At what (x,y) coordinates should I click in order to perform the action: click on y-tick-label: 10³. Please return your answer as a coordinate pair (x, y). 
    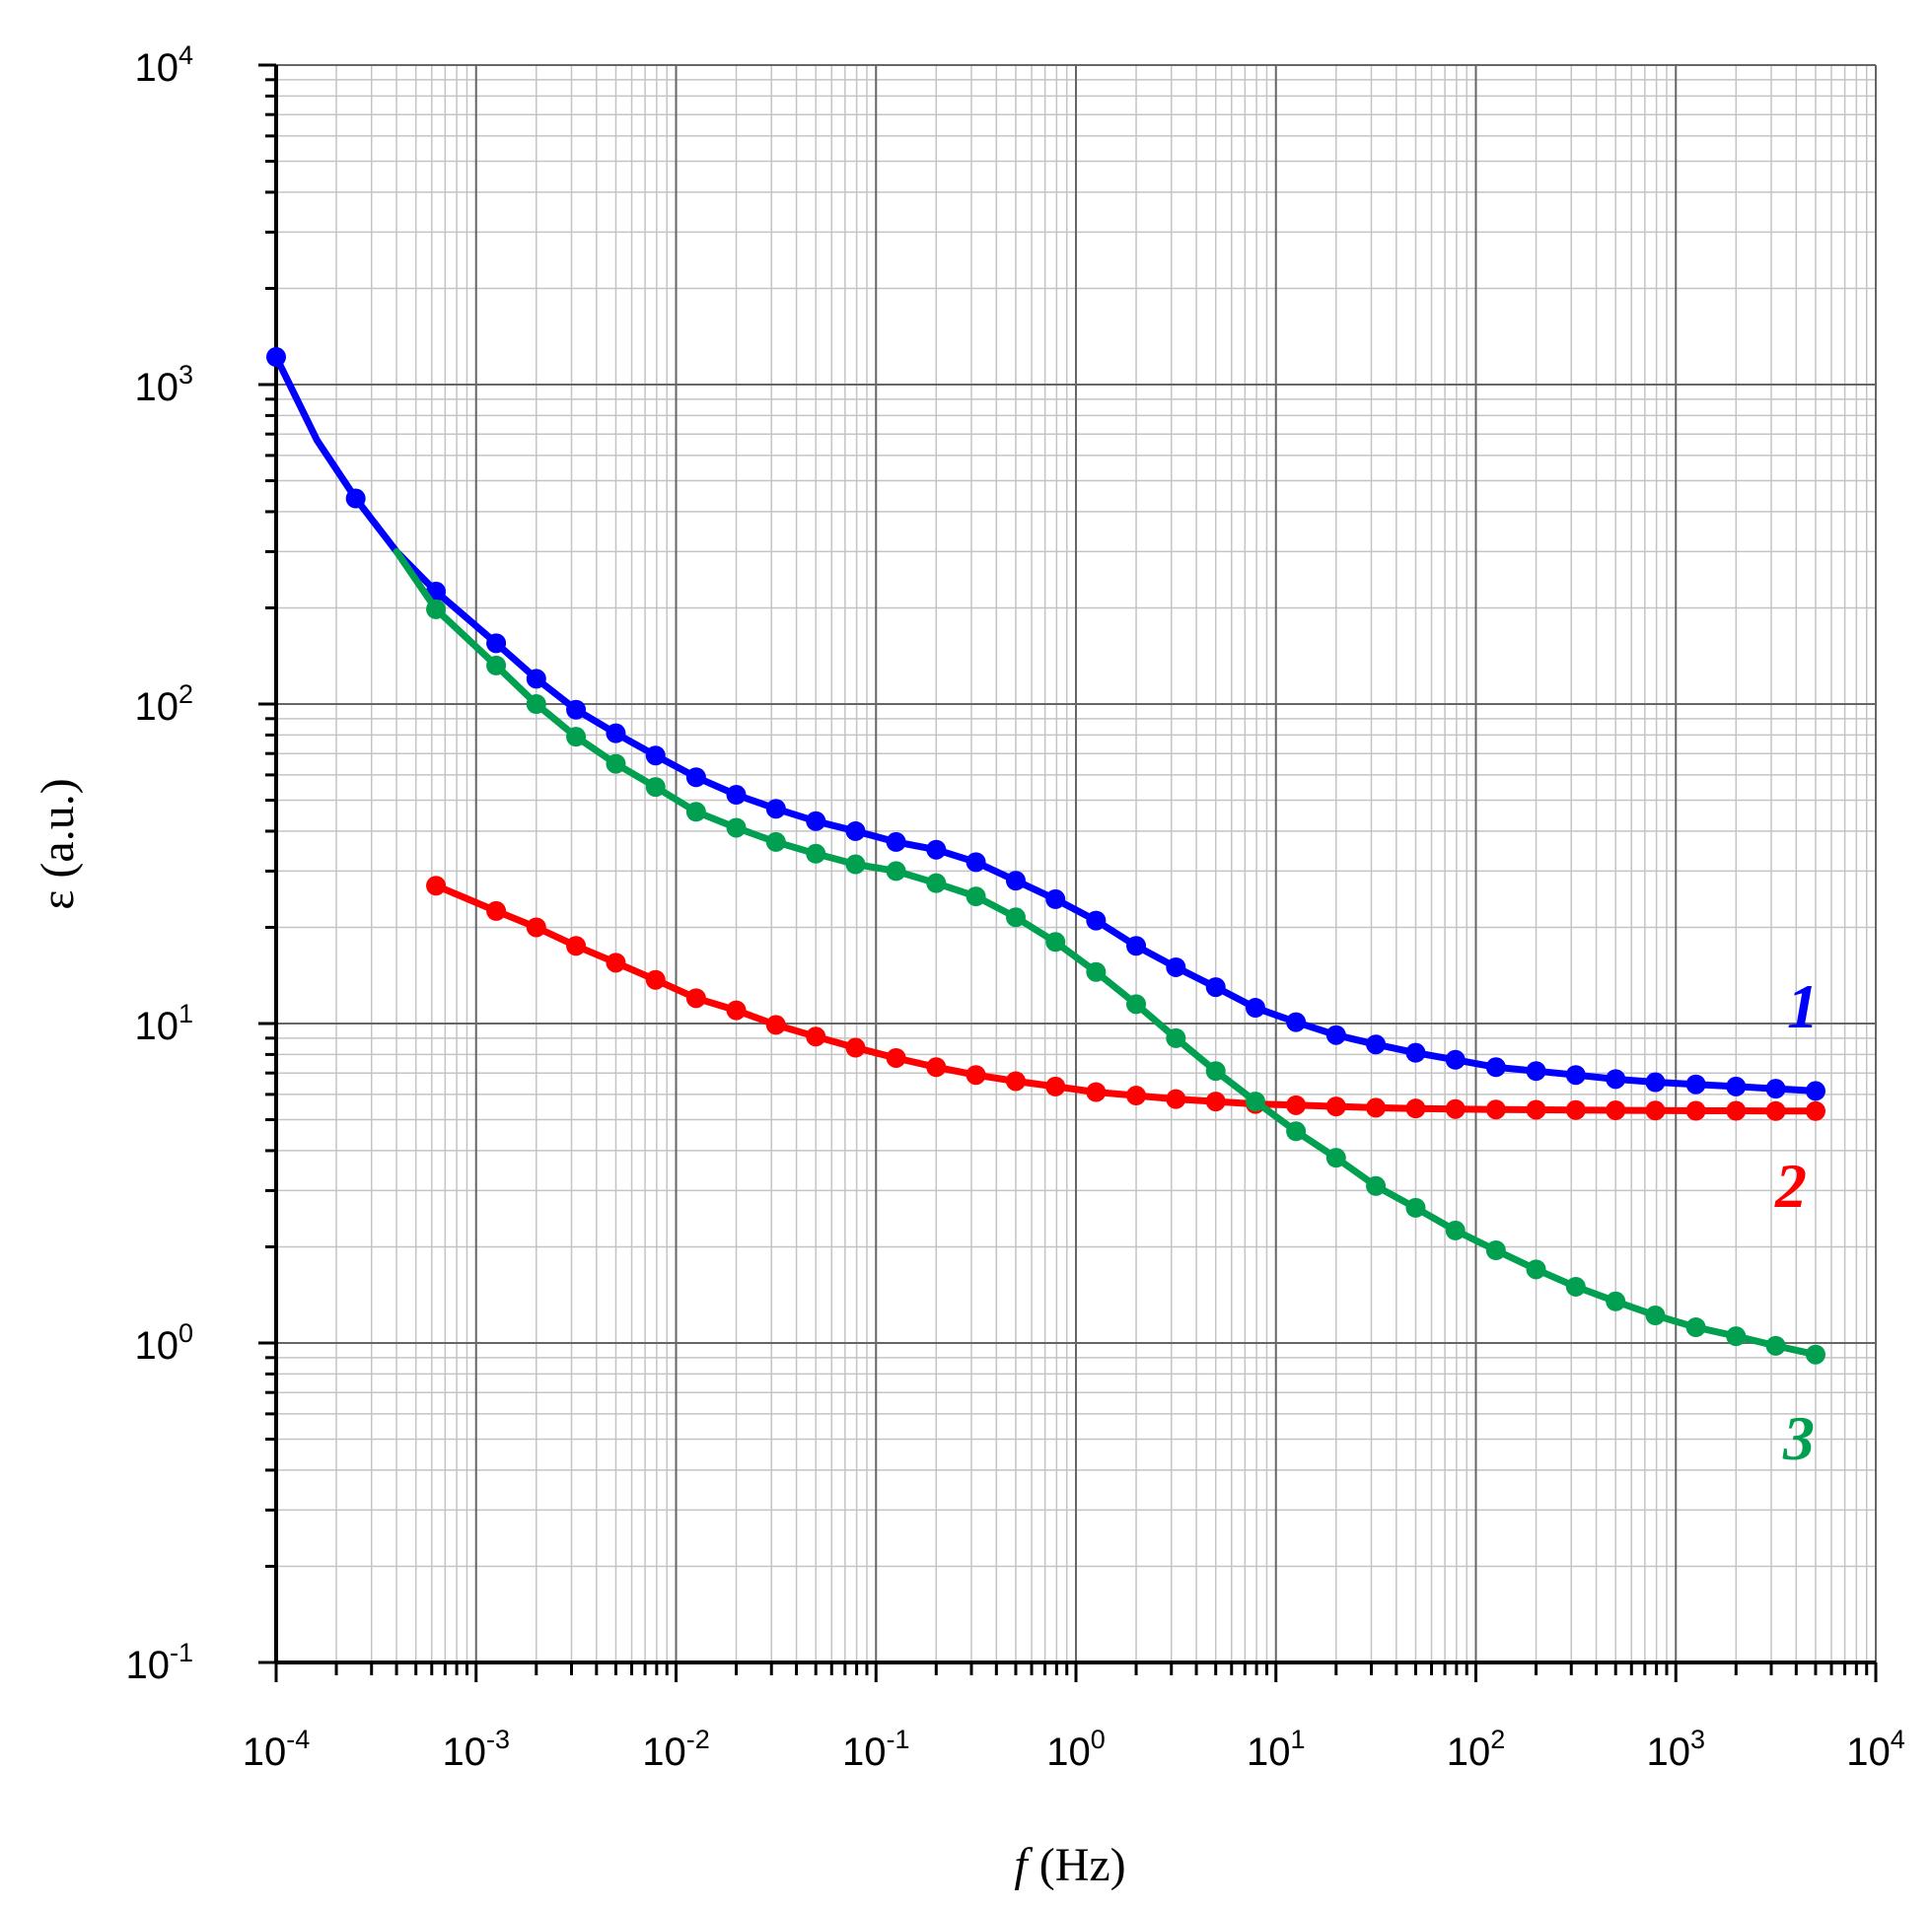
    Looking at the image, I should click on (163, 384).